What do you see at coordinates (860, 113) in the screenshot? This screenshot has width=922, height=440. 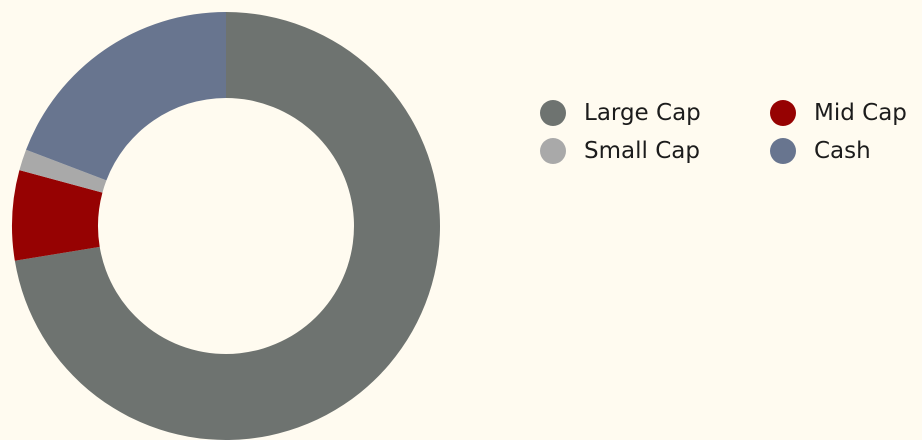 I see `legend-label: Mid Cap` at bounding box center [860, 113].